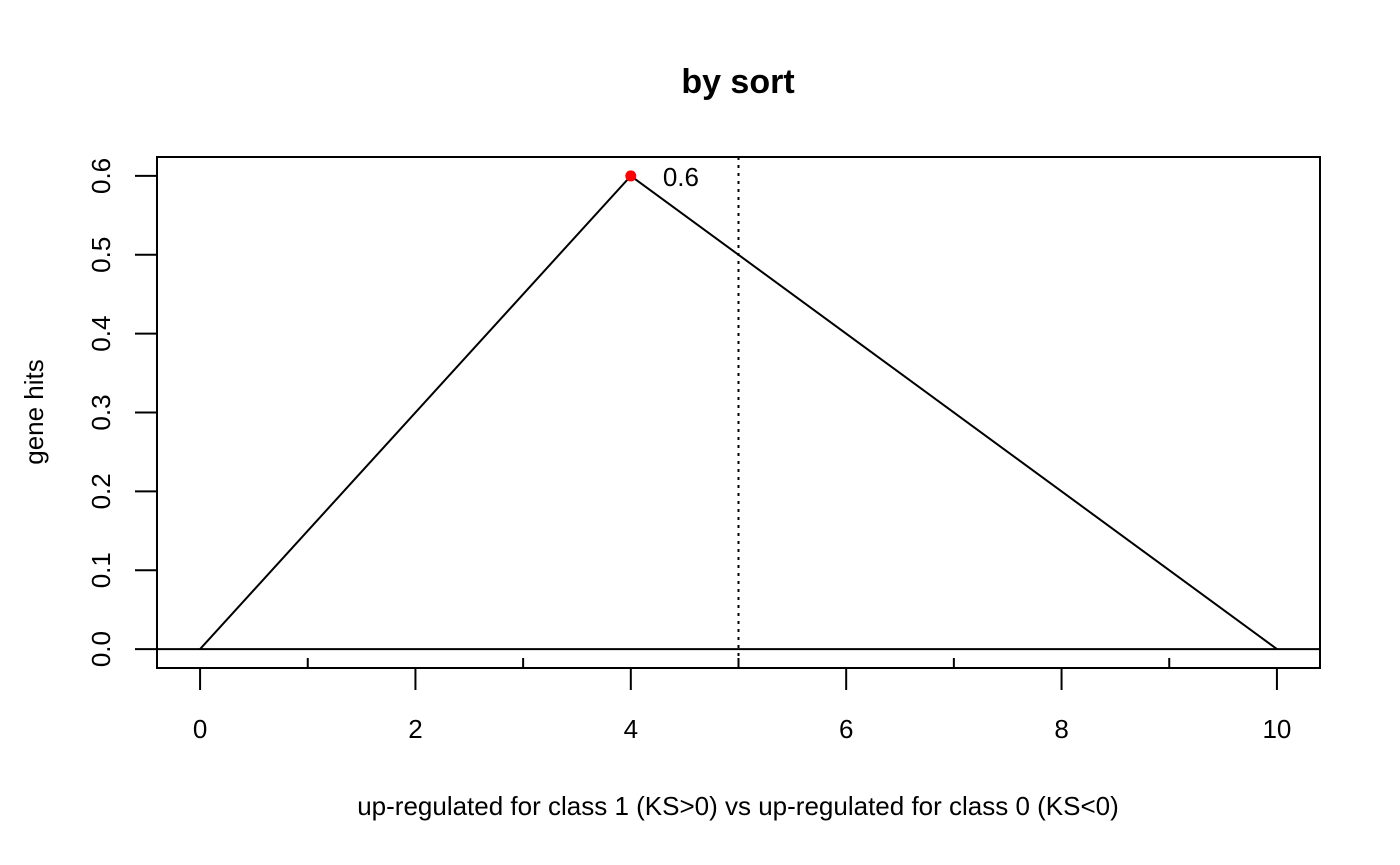 The width and height of the screenshot is (1400, 865). I want to click on y-tick-label-0.4: 0.4, so click(101, 334).